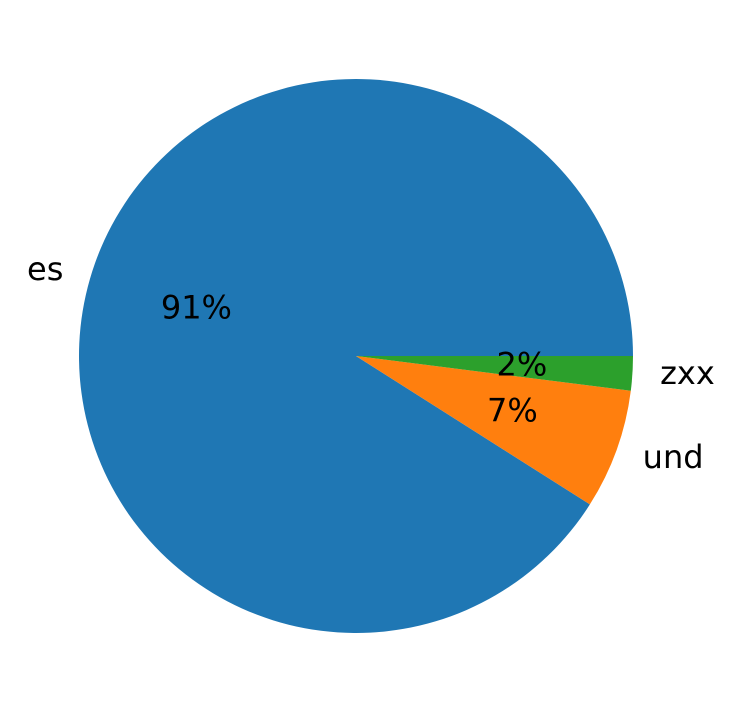  What do you see at coordinates (512, 410) in the screenshot?
I see `value-label: 7%` at bounding box center [512, 410].